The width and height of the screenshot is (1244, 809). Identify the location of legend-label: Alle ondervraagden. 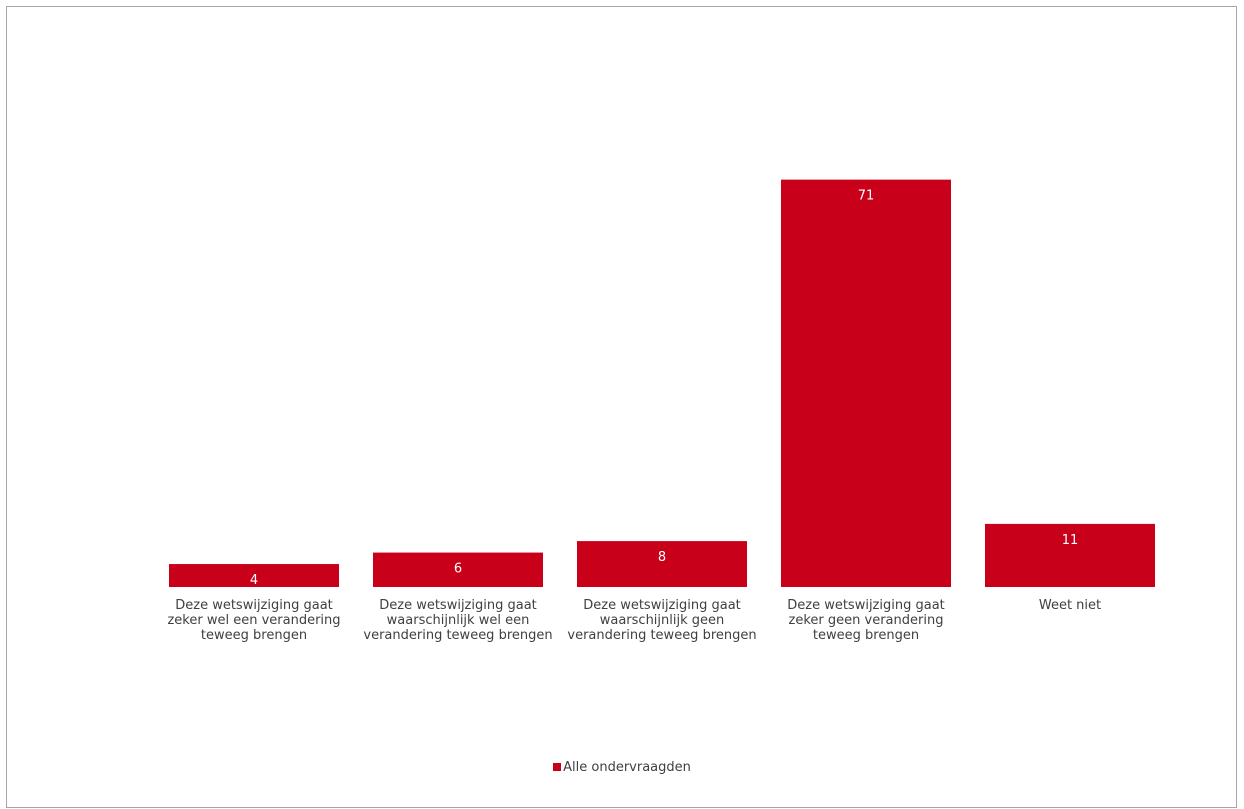
(627, 767).